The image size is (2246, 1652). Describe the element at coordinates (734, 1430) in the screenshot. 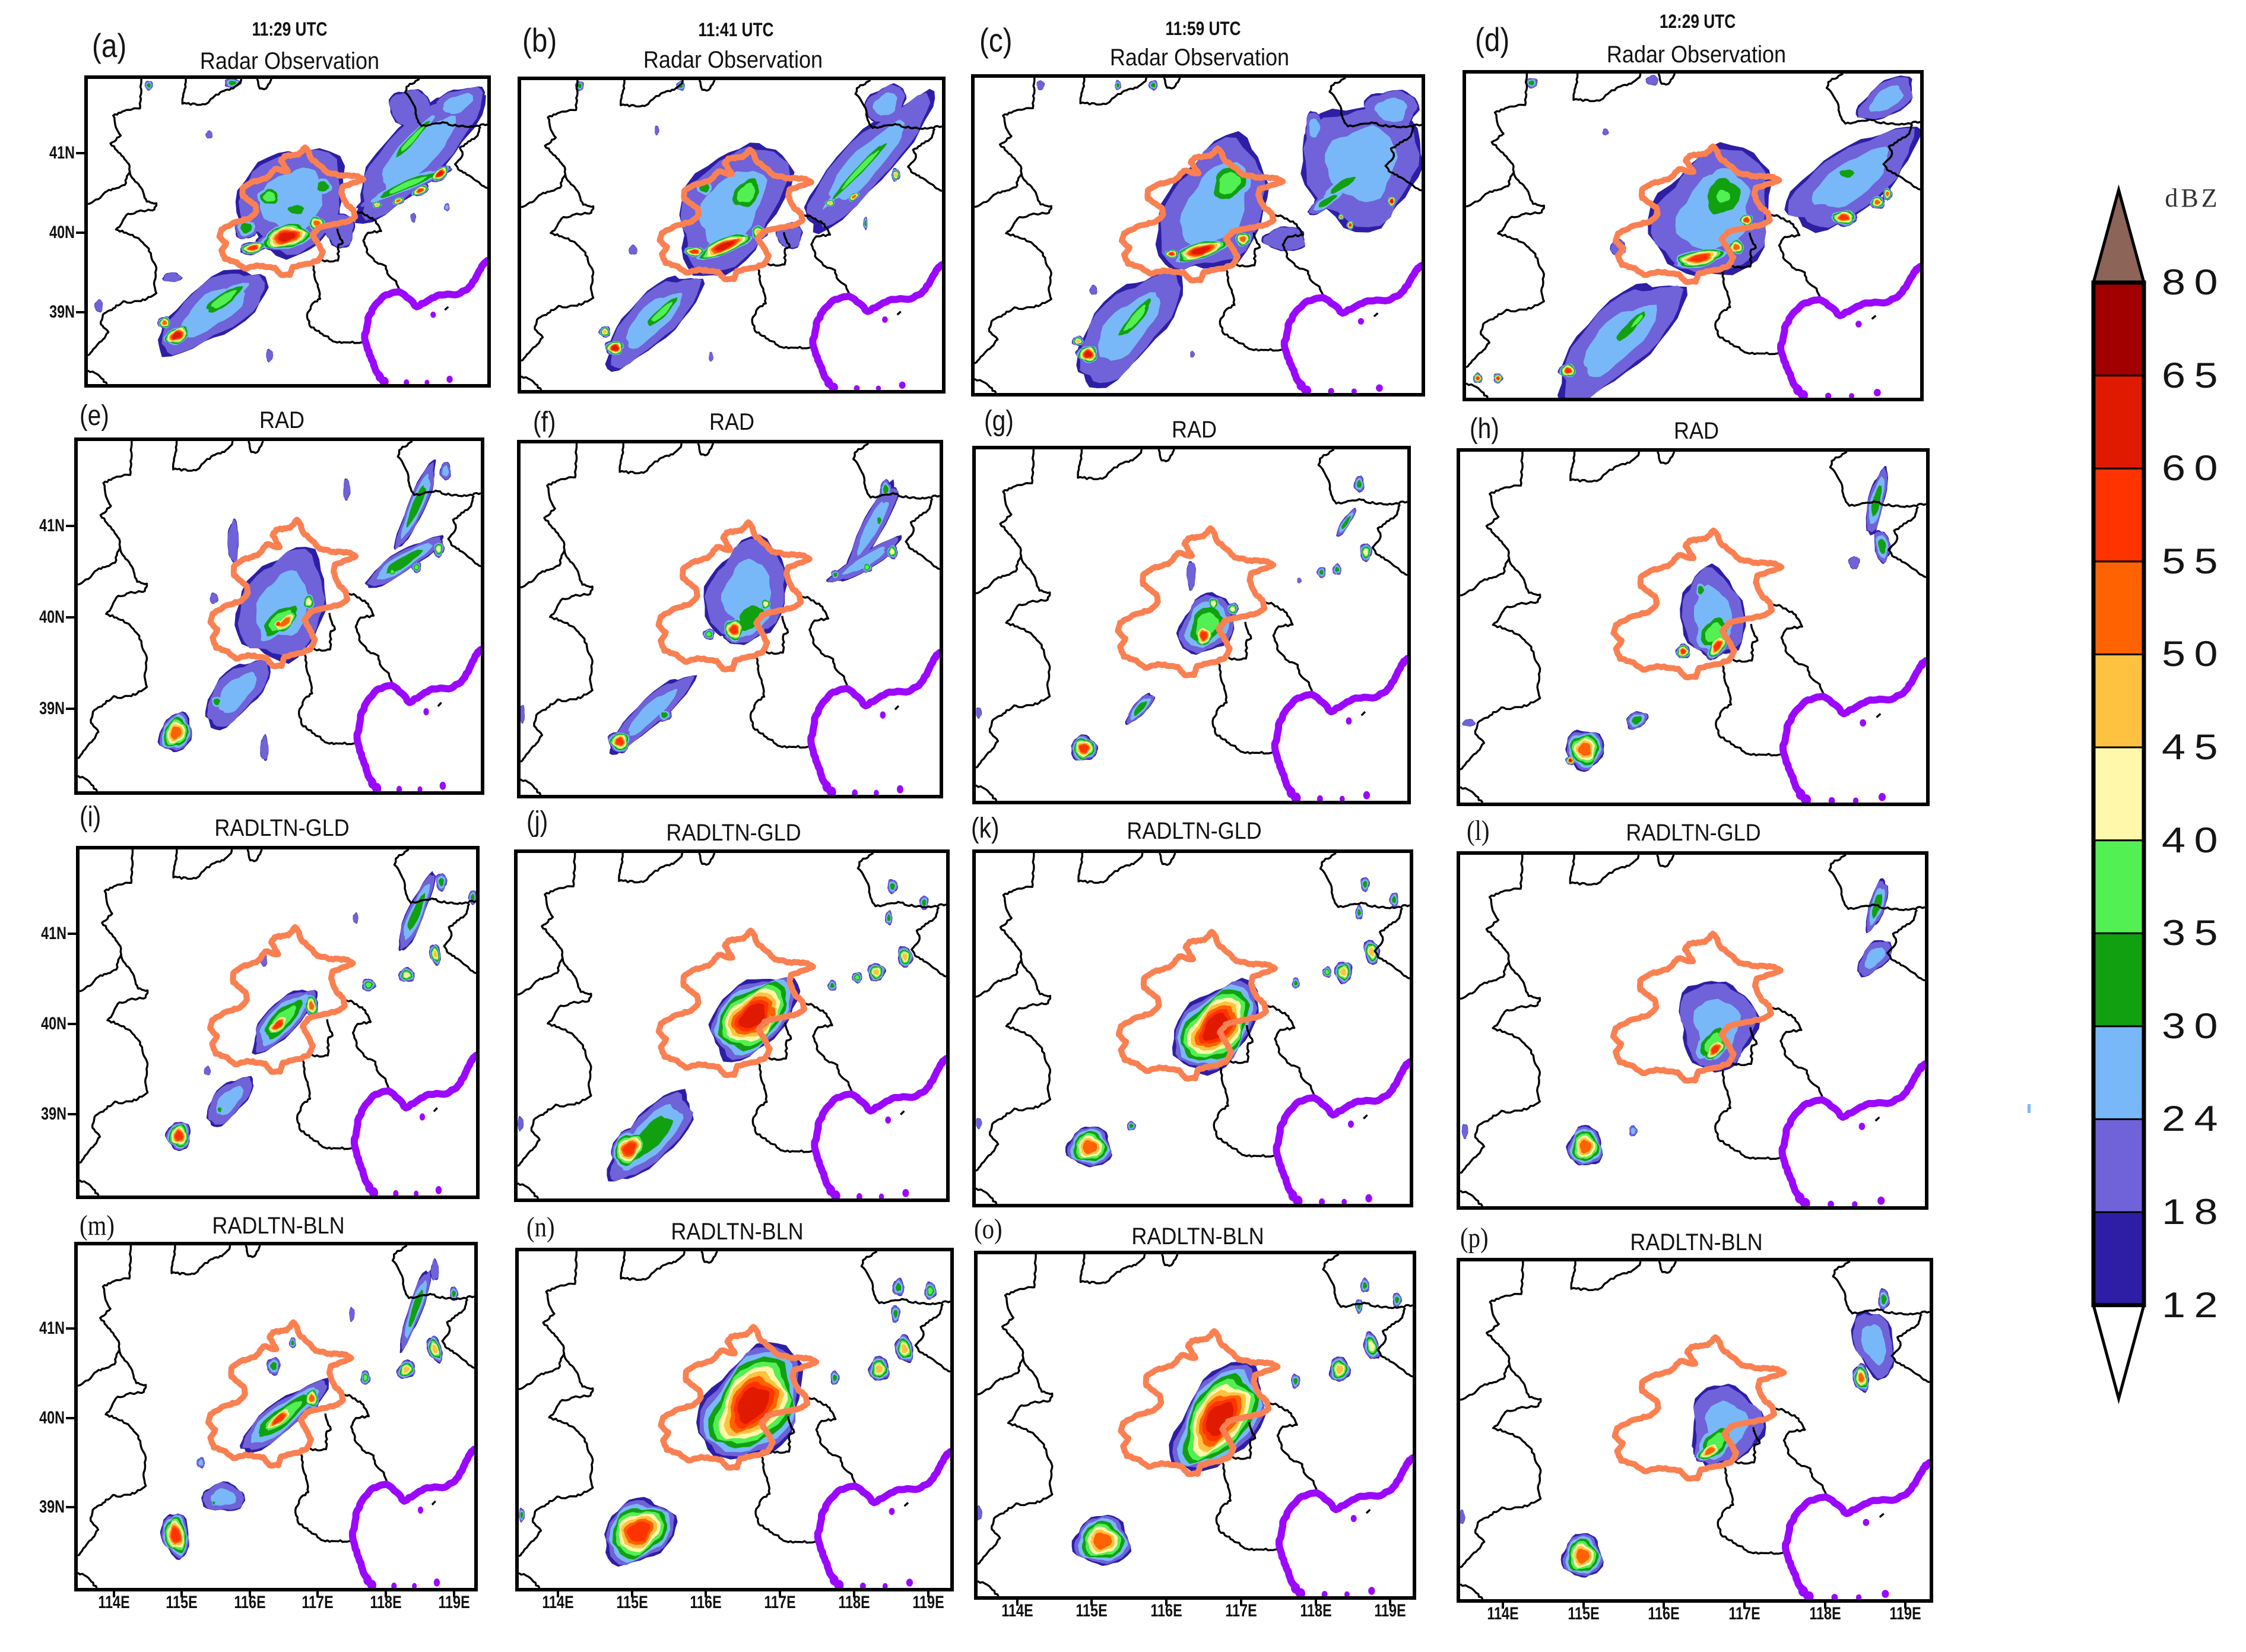

I see `map-panel-n: 114E 115E 116E 117E 118E 119E` at that location.